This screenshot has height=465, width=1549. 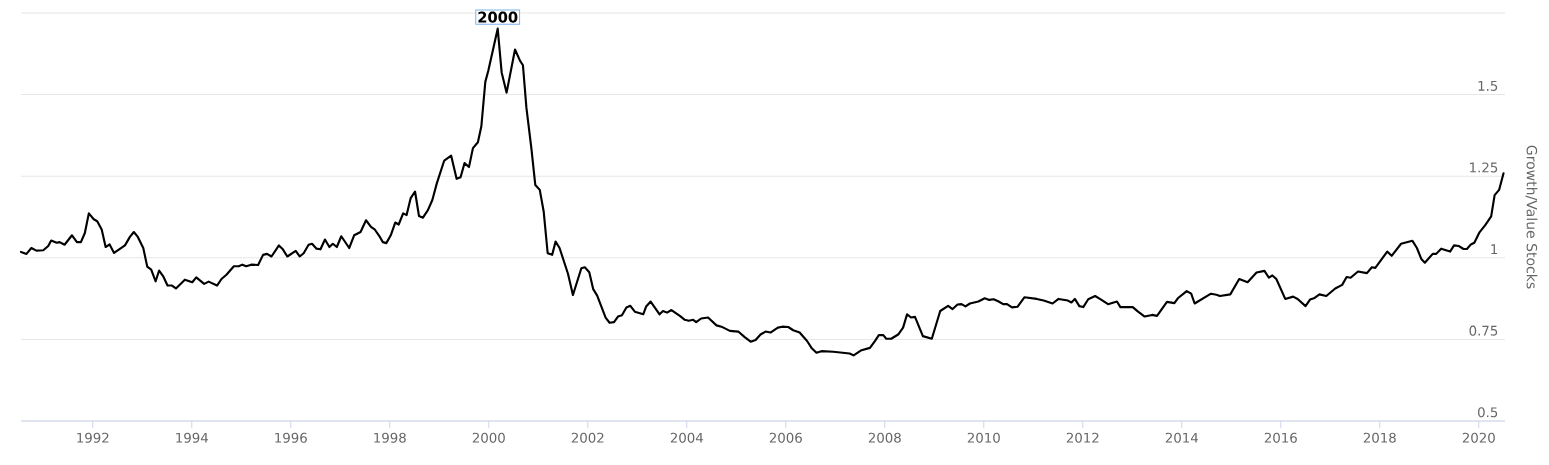 What do you see at coordinates (390, 437) in the screenshot?
I see `x-tick-label: 1998` at bounding box center [390, 437].